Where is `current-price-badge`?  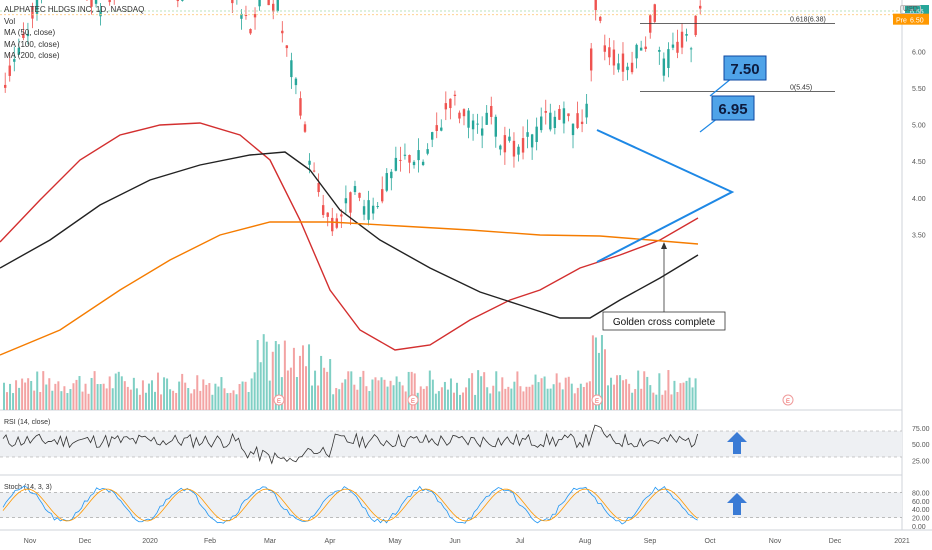
current-price-badge is located at coordinates (917, 11).